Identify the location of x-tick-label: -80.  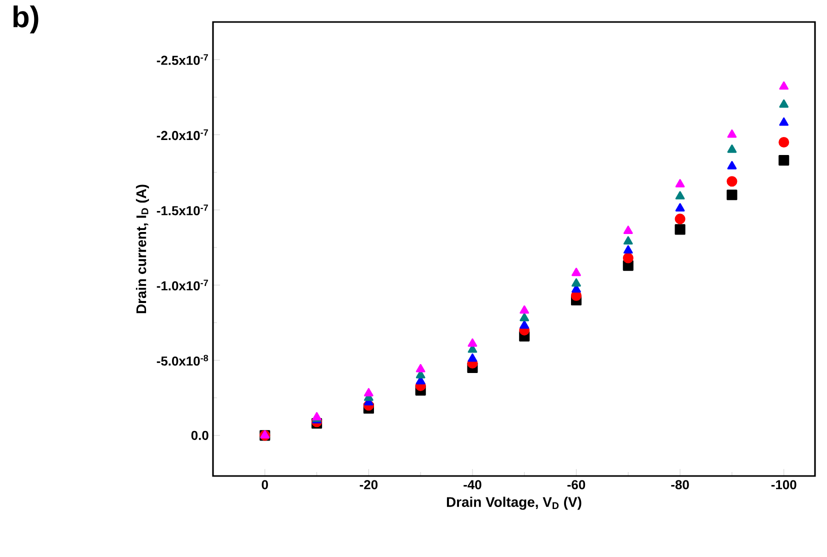
(680, 485).